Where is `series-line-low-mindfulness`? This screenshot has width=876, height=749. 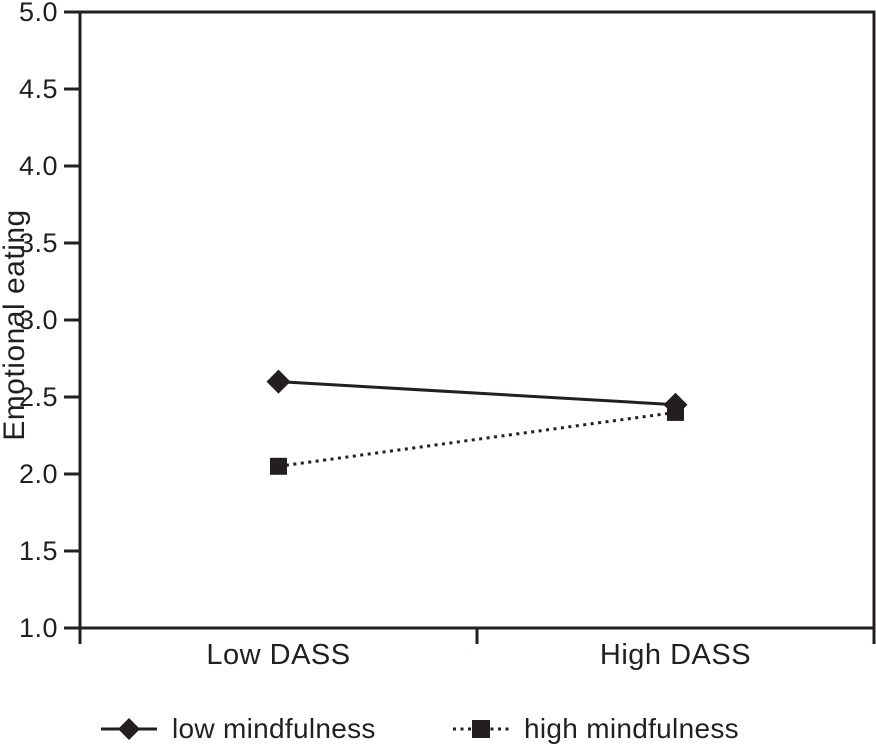
series-line-low-mindfulness is located at coordinates (477, 393).